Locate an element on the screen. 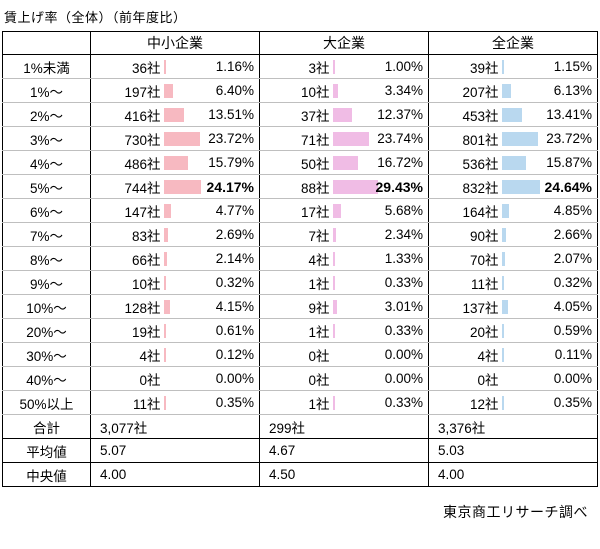  row-label: 20%〜 is located at coordinates (46, 330).